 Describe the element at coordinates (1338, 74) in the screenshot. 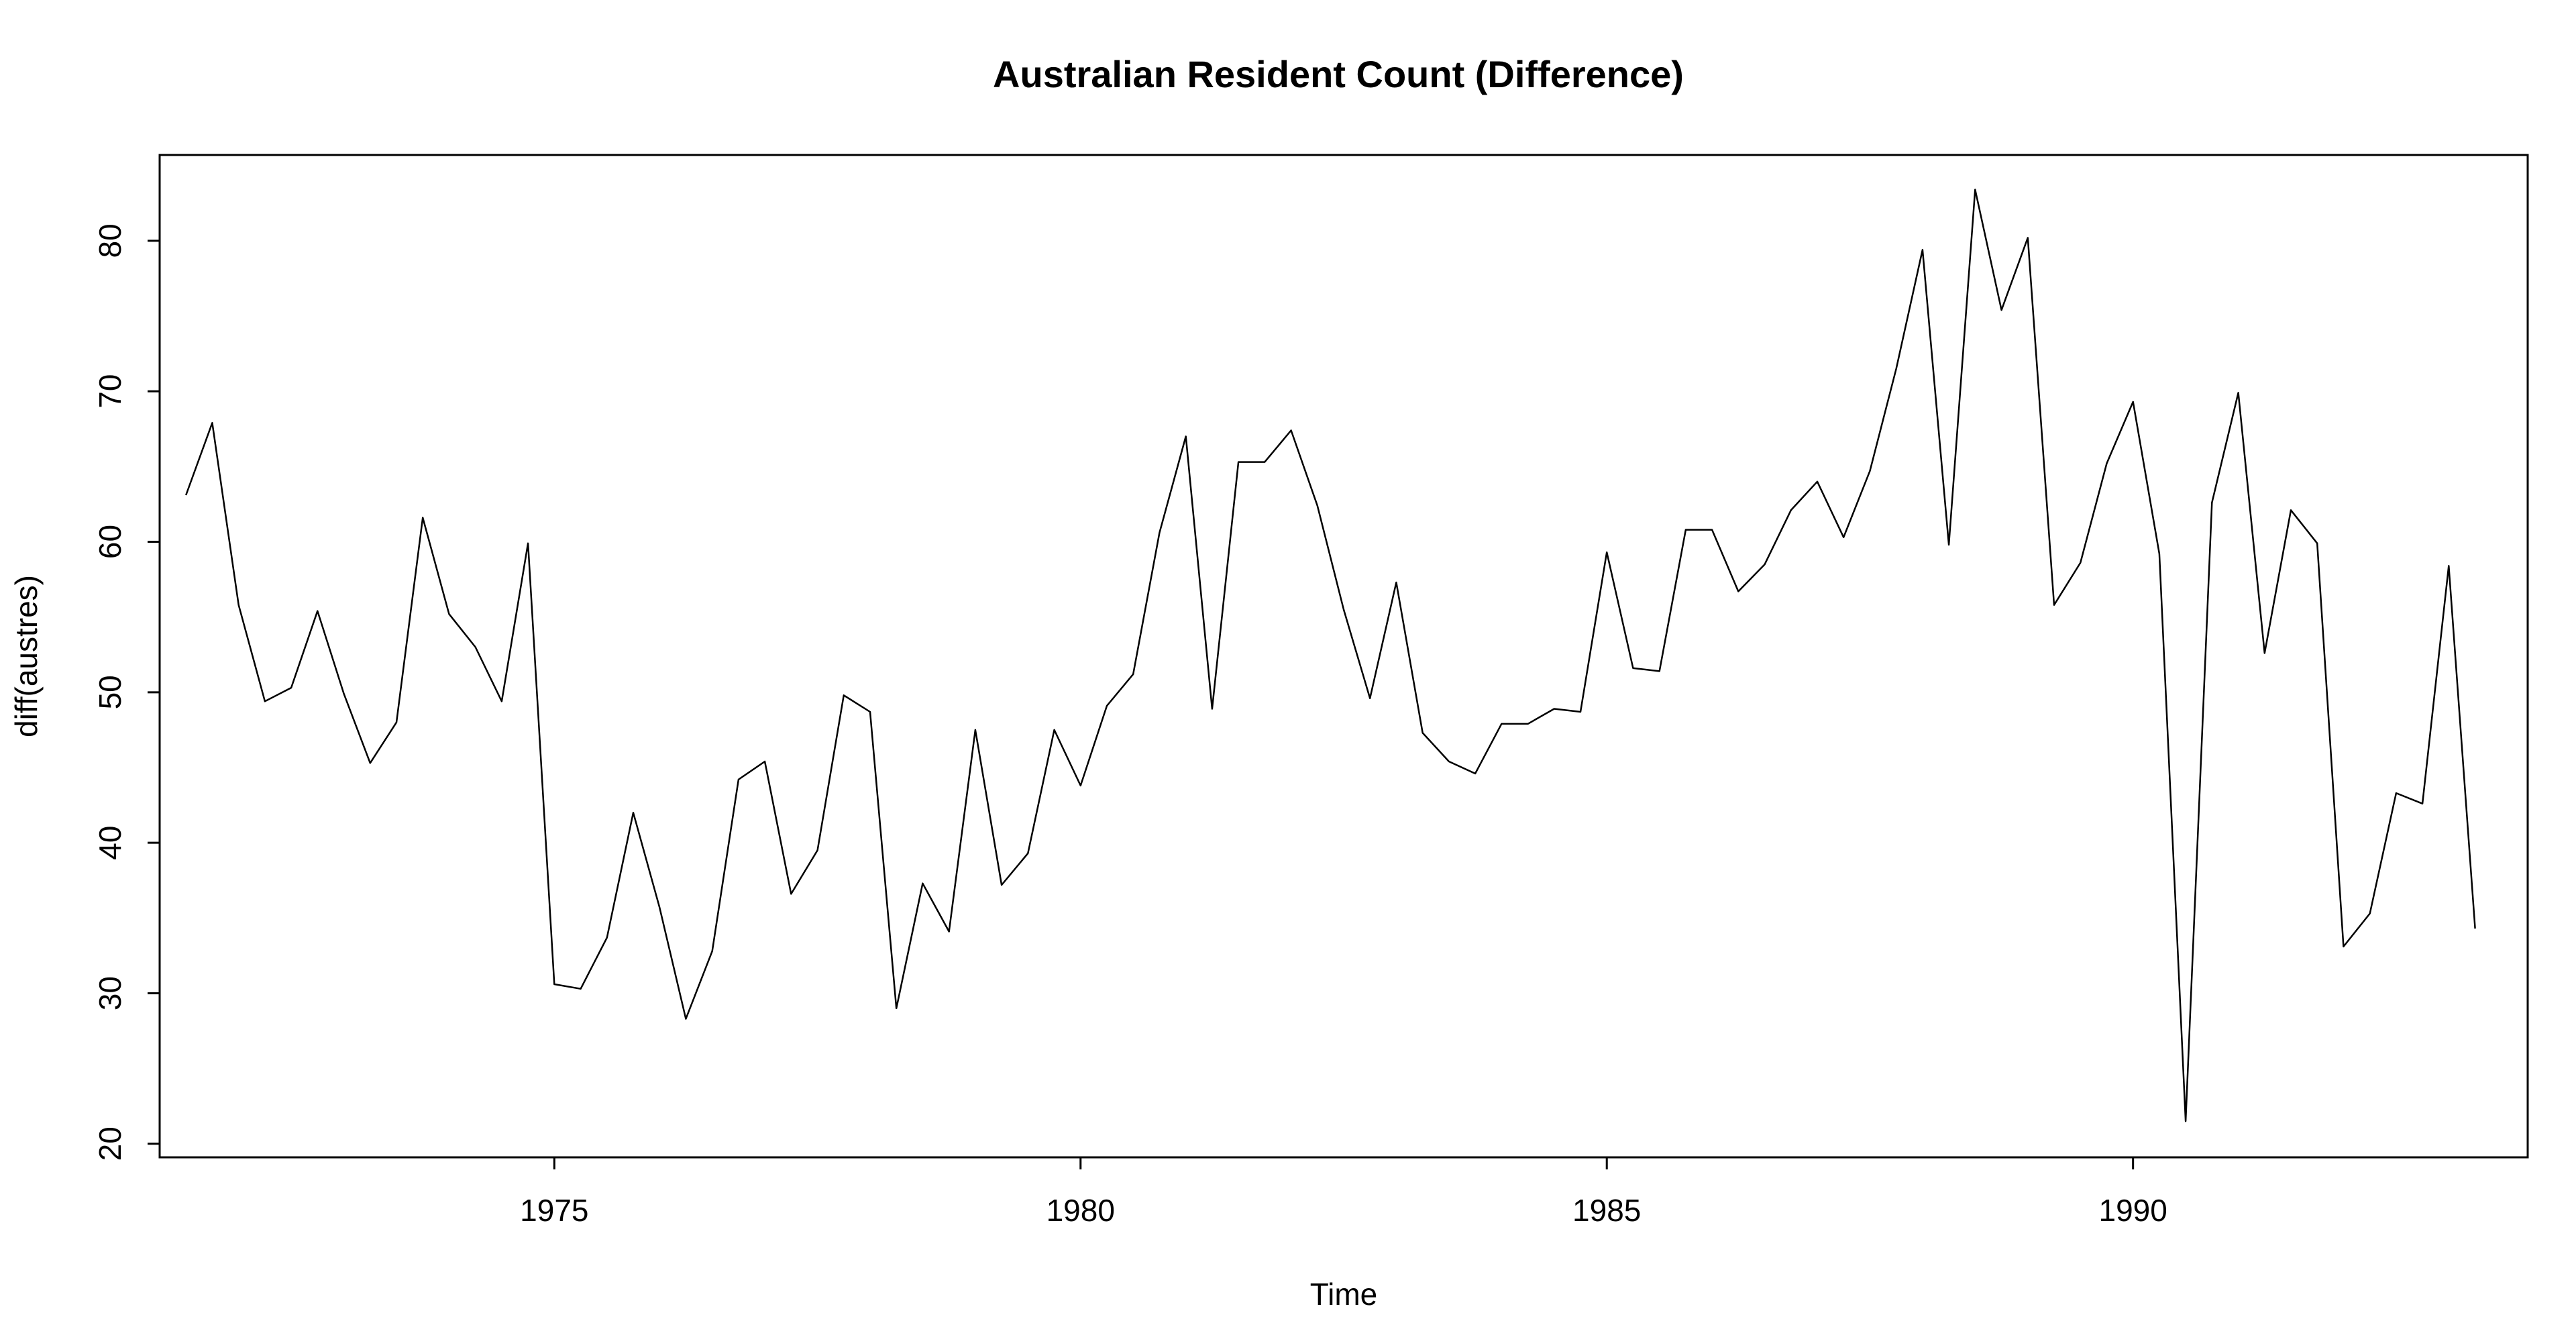

I see `chart-title: Australian Resident Count (Difference)` at that location.